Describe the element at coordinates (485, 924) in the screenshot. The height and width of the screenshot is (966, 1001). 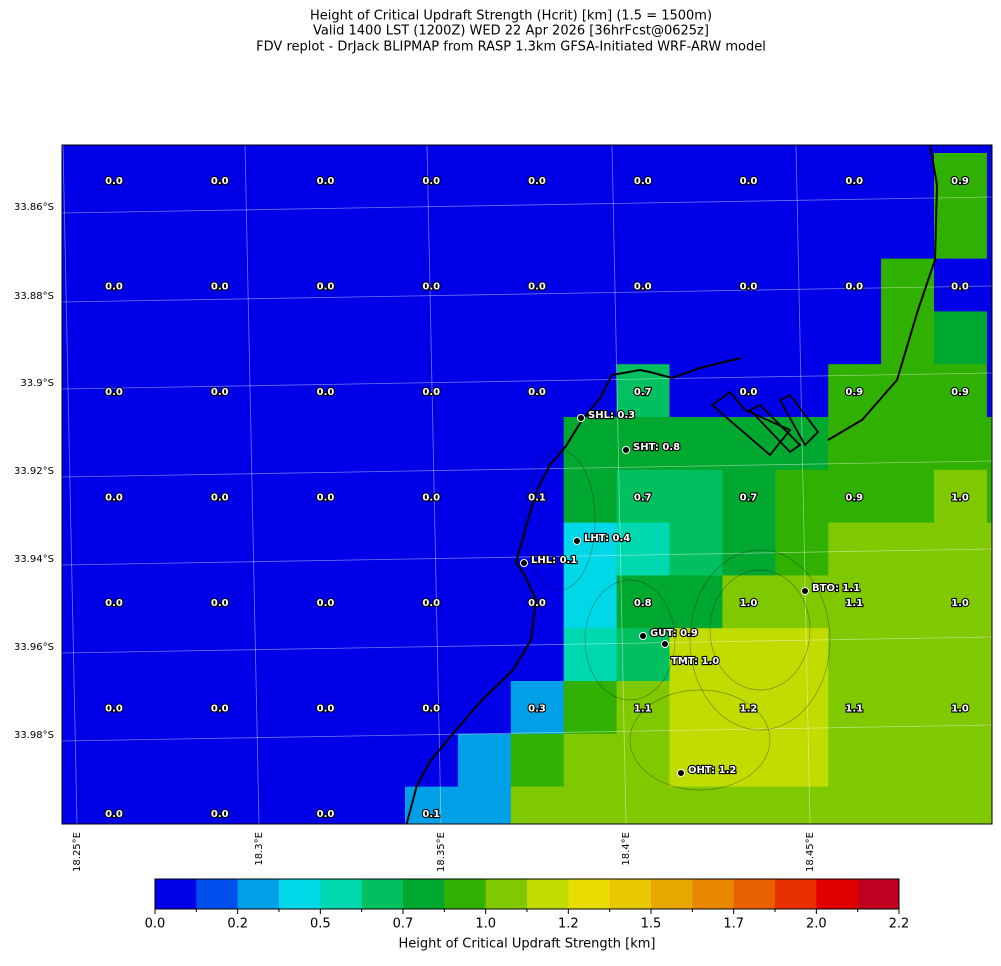
I see `colorbar-tick-label: 1.0` at that location.